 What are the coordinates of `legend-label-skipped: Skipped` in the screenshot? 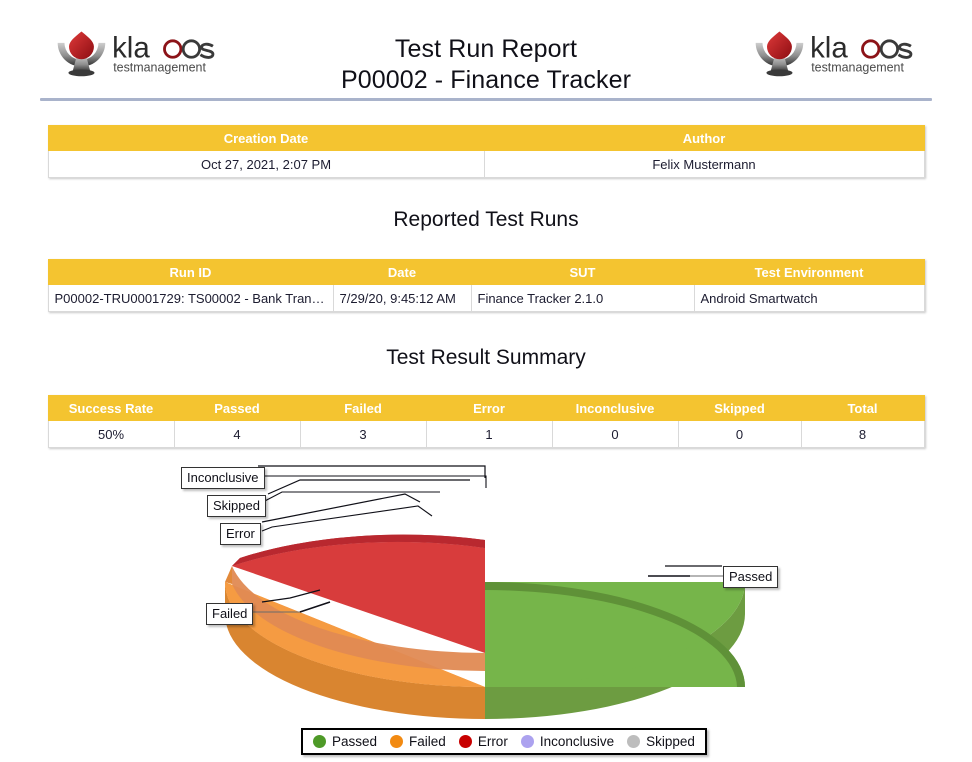 It's located at (670, 741).